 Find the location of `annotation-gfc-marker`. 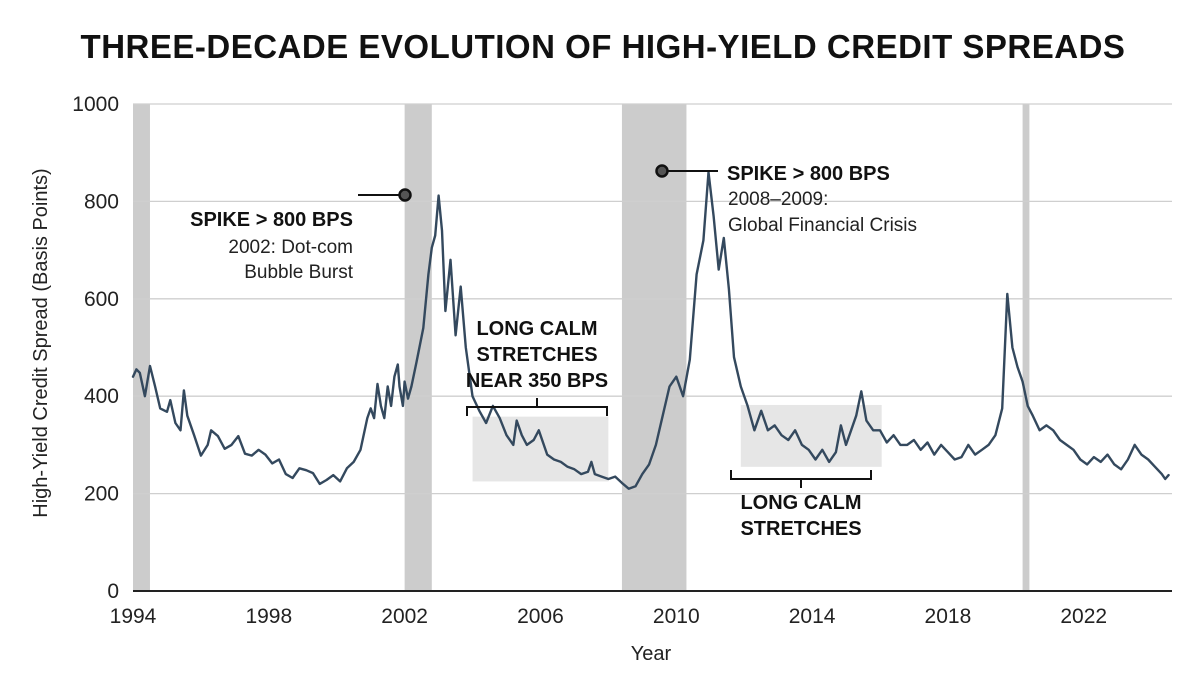

annotation-gfc-marker is located at coordinates (662, 171).